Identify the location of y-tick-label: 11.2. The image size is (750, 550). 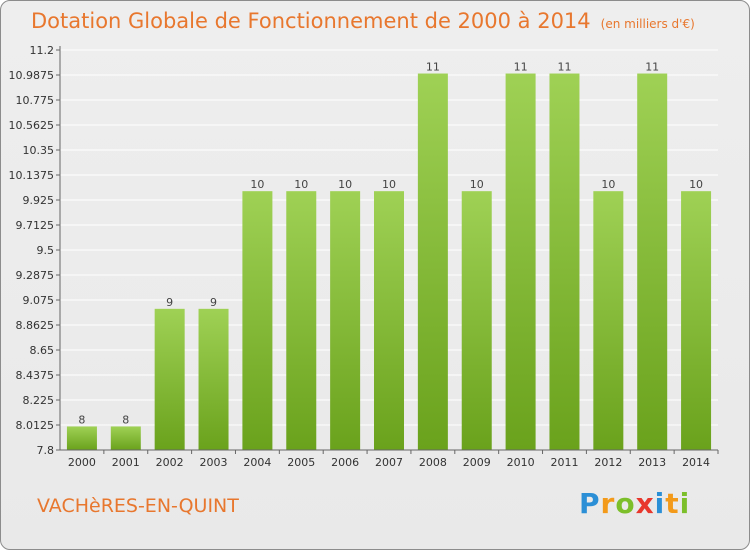
(42, 50).